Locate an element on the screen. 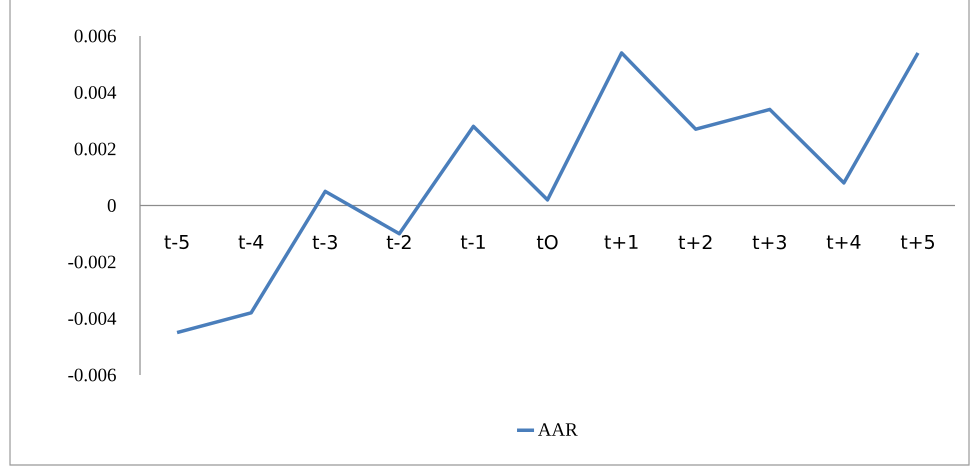  x-tick-label: t-5 is located at coordinates (176, 242).